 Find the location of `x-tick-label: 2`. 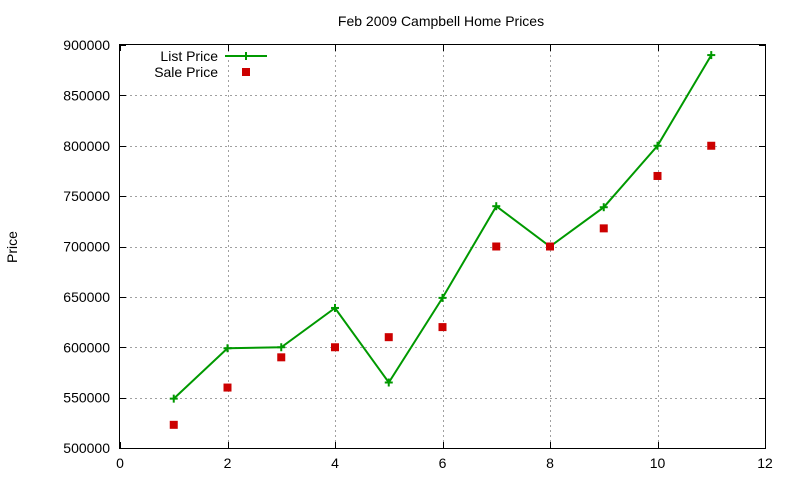

x-tick-label: 2 is located at coordinates (228, 463).